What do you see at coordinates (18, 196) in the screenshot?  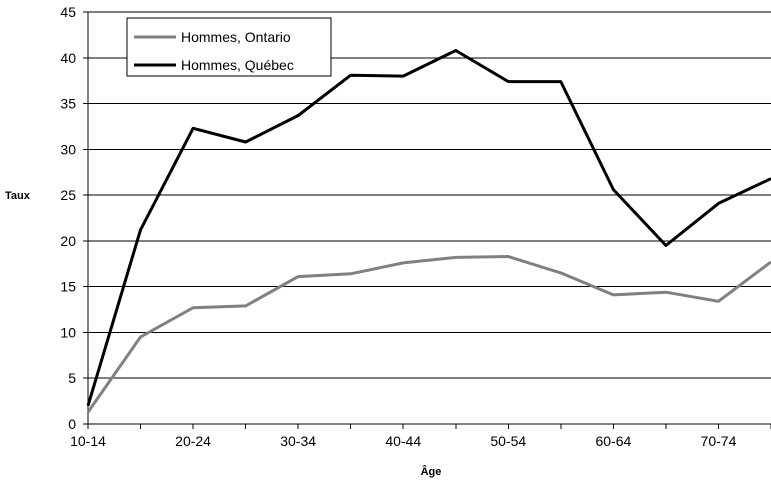 I see `y-axis-title: Taux` at bounding box center [18, 196].